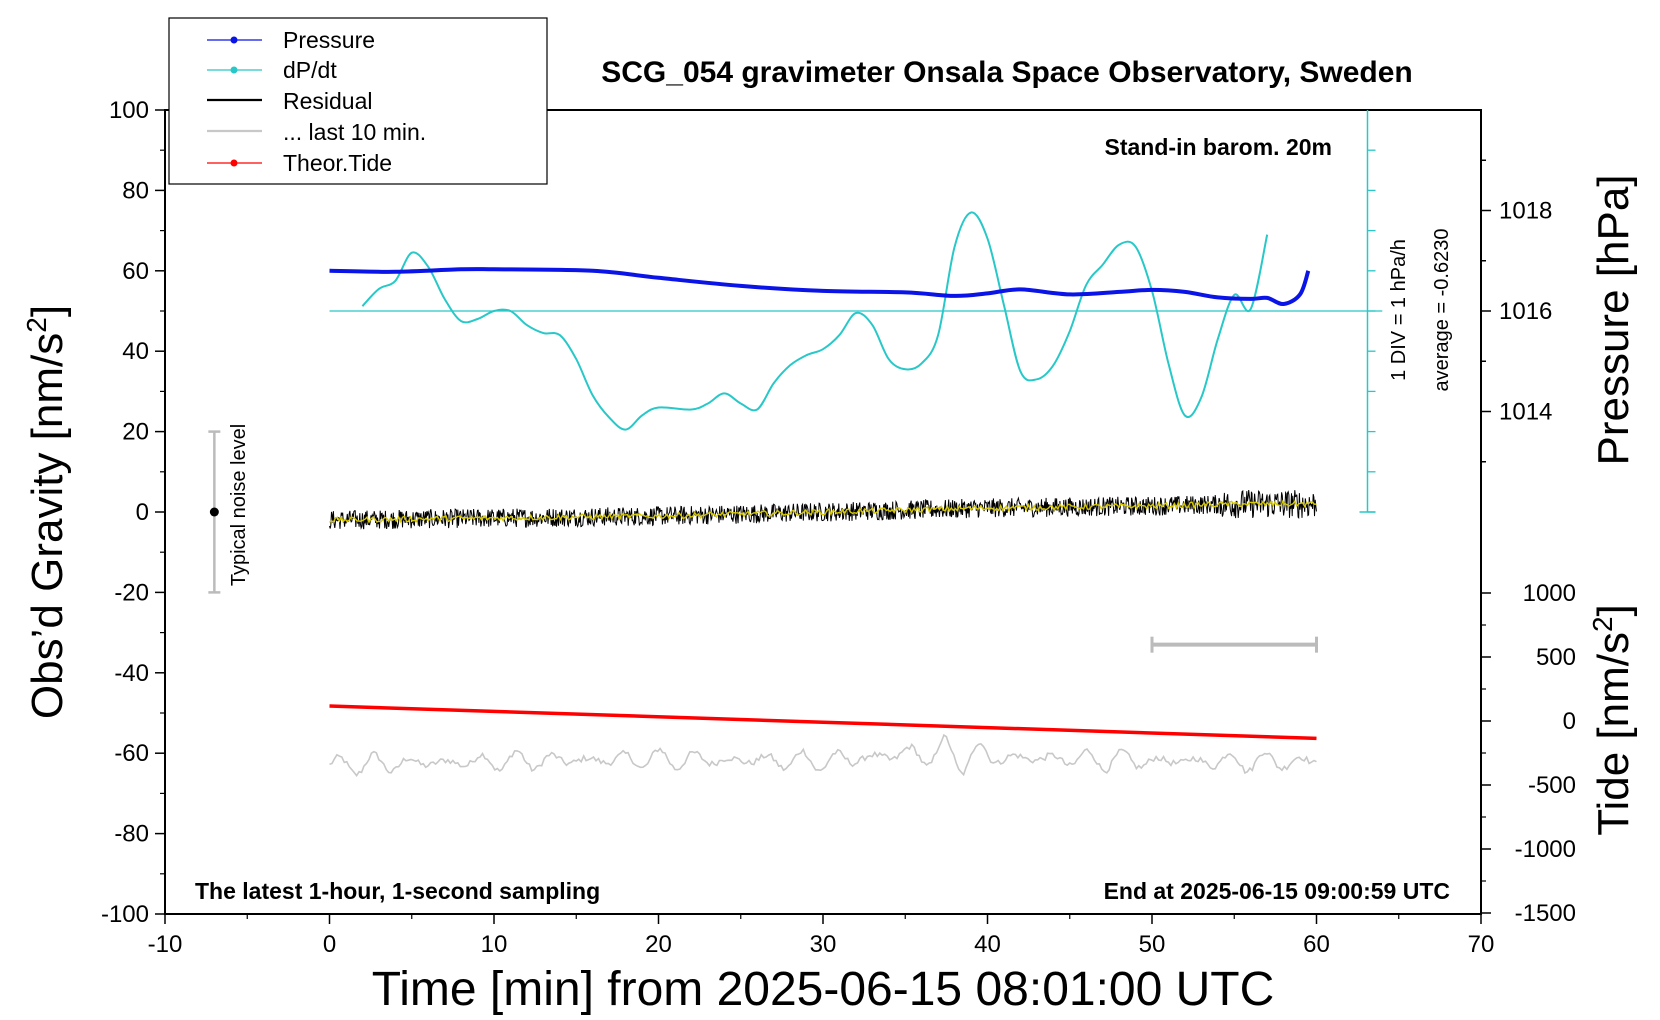  What do you see at coordinates (125, 914) in the screenshot?
I see `y-left-tick-label: -100` at bounding box center [125, 914].